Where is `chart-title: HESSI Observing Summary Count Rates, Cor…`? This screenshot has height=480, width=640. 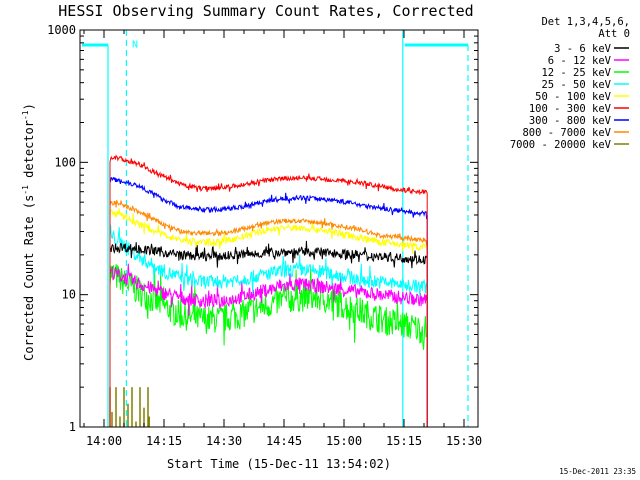
chart-title: HESSI Observing Summary Count Rates, Cor… is located at coordinates (265, 11).